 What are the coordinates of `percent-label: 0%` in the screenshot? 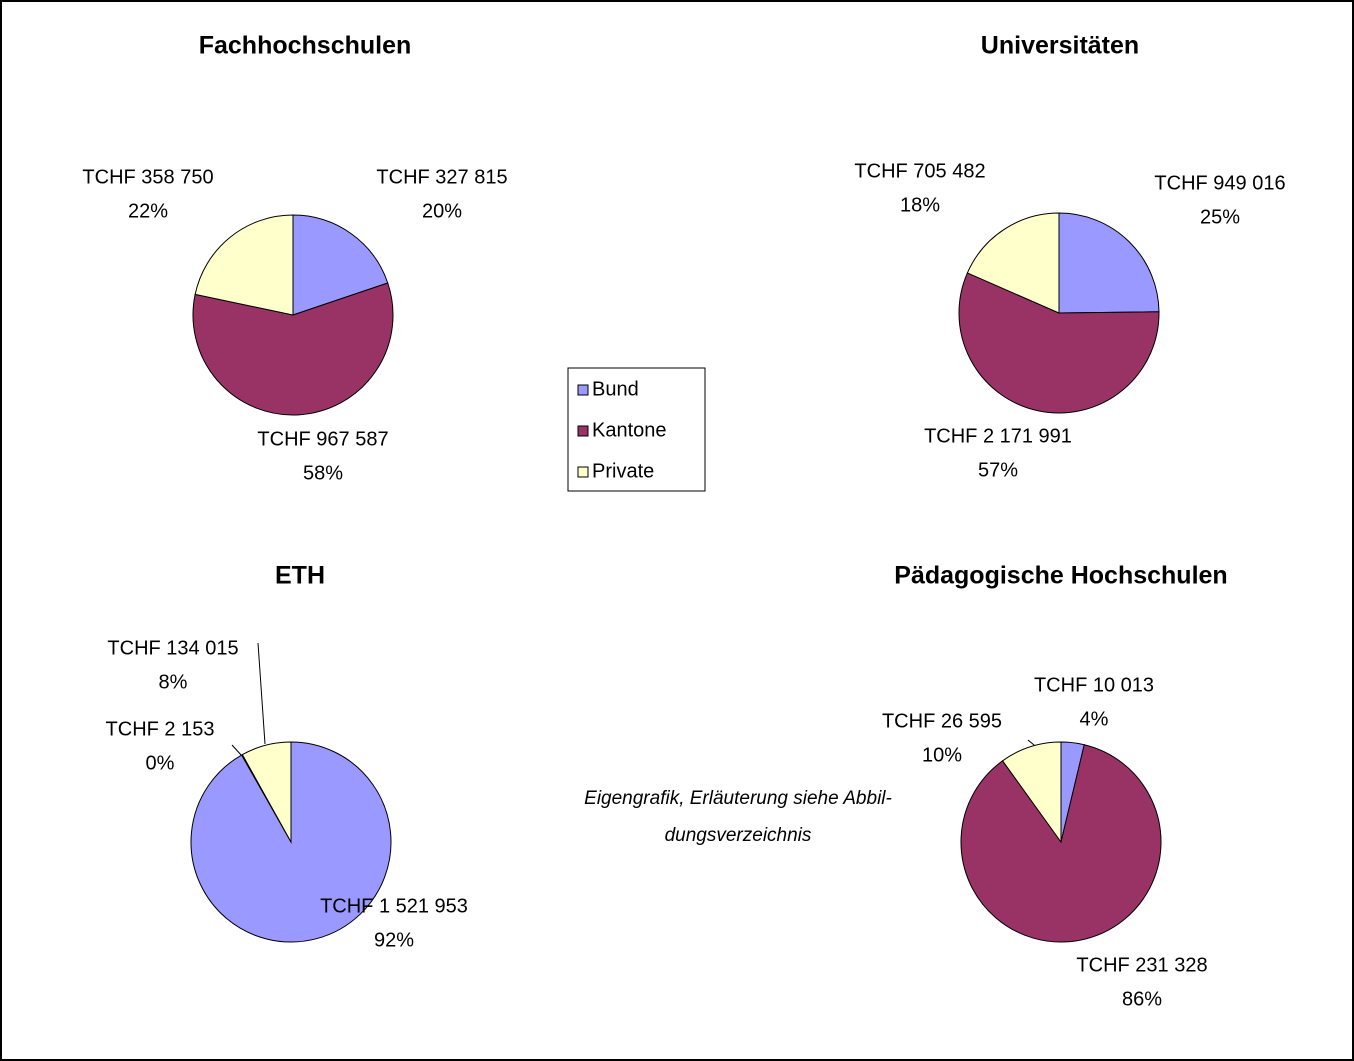 It's located at (160, 763).